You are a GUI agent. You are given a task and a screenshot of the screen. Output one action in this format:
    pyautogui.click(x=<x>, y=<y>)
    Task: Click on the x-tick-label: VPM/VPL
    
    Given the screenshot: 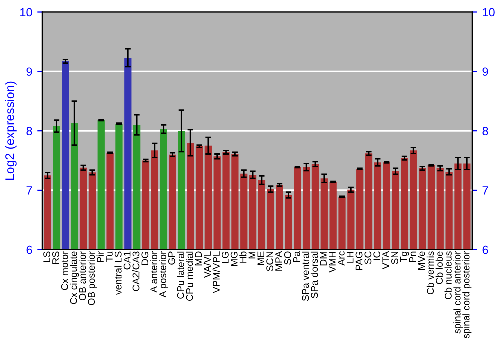 What is the action you would take?
    pyautogui.click(x=216, y=273)
    